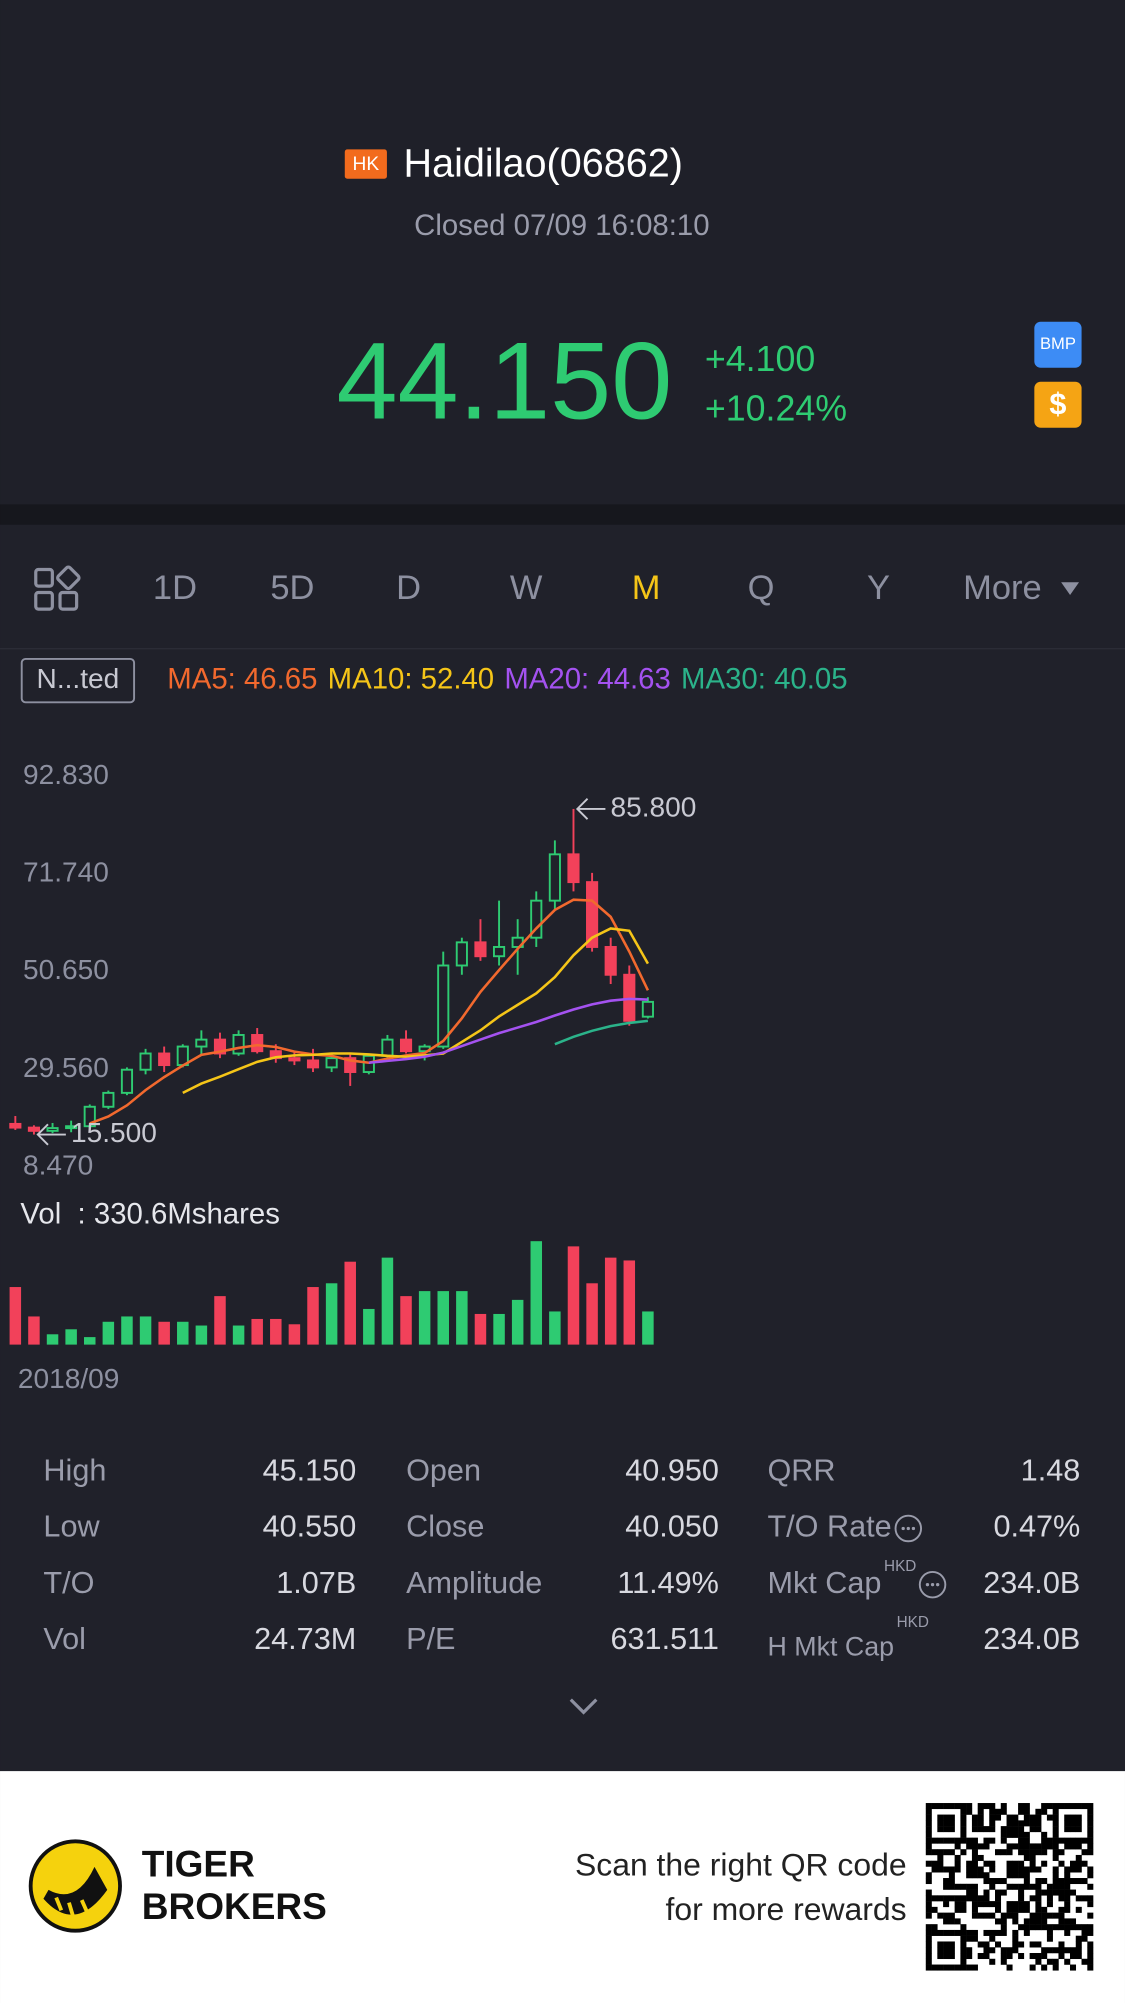 This screenshot has width=1125, height=2003. Describe the element at coordinates (761, 588) in the screenshot. I see `tab: Q` at that location.